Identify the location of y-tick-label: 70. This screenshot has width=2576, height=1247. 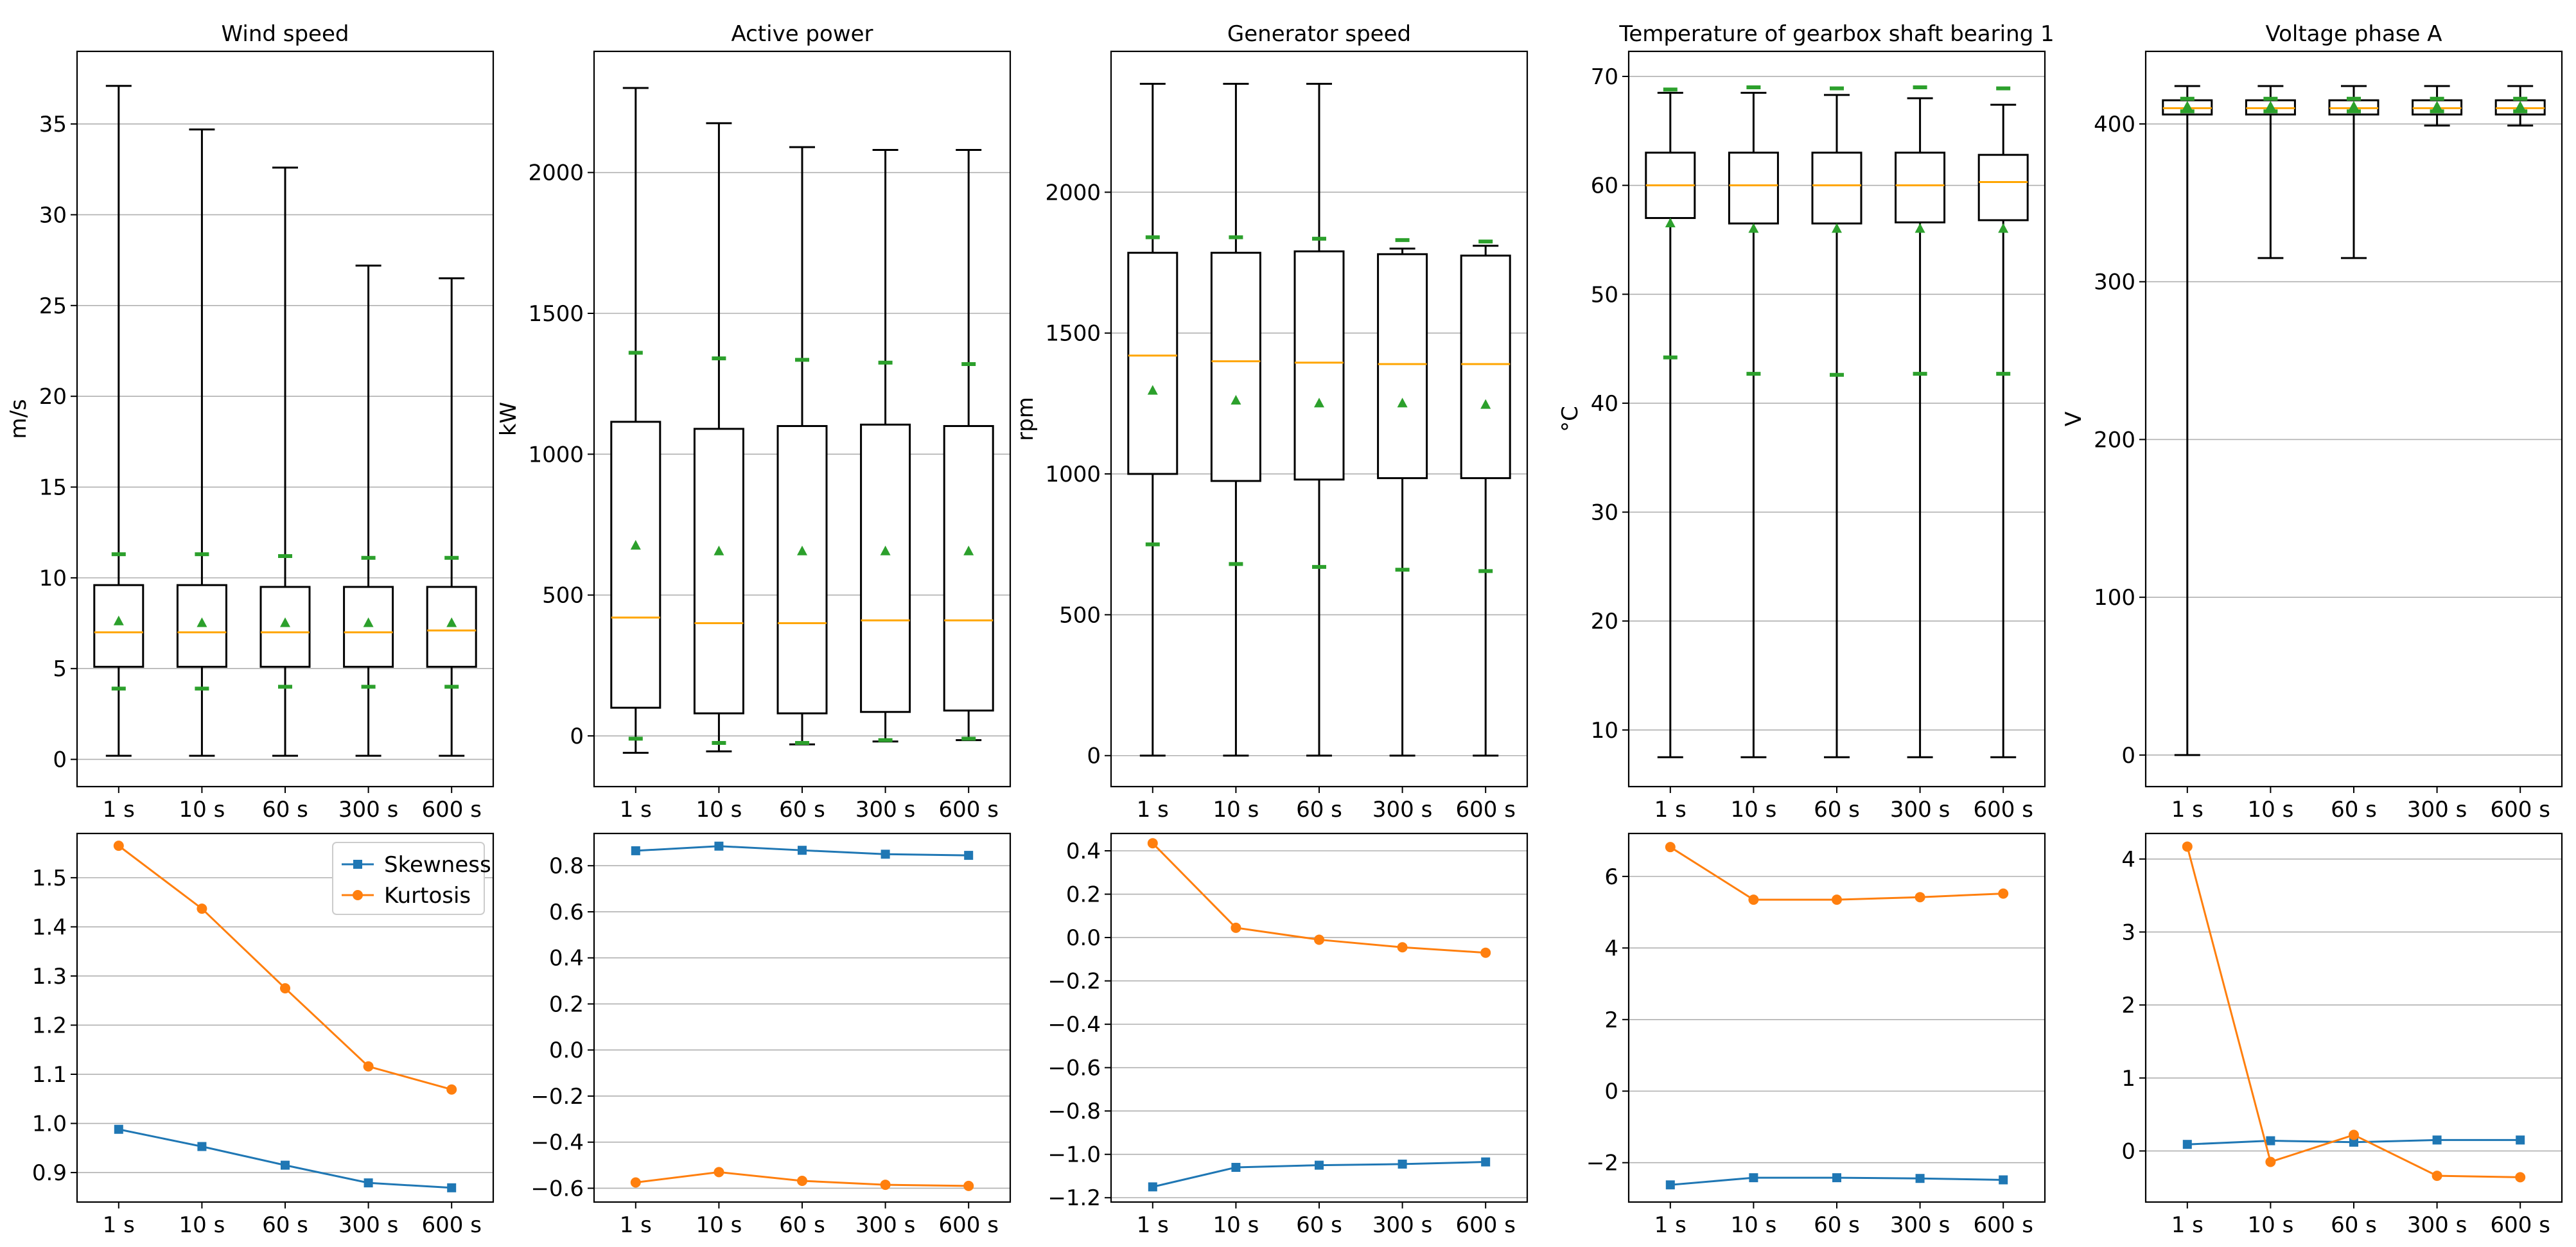
(1604, 77).